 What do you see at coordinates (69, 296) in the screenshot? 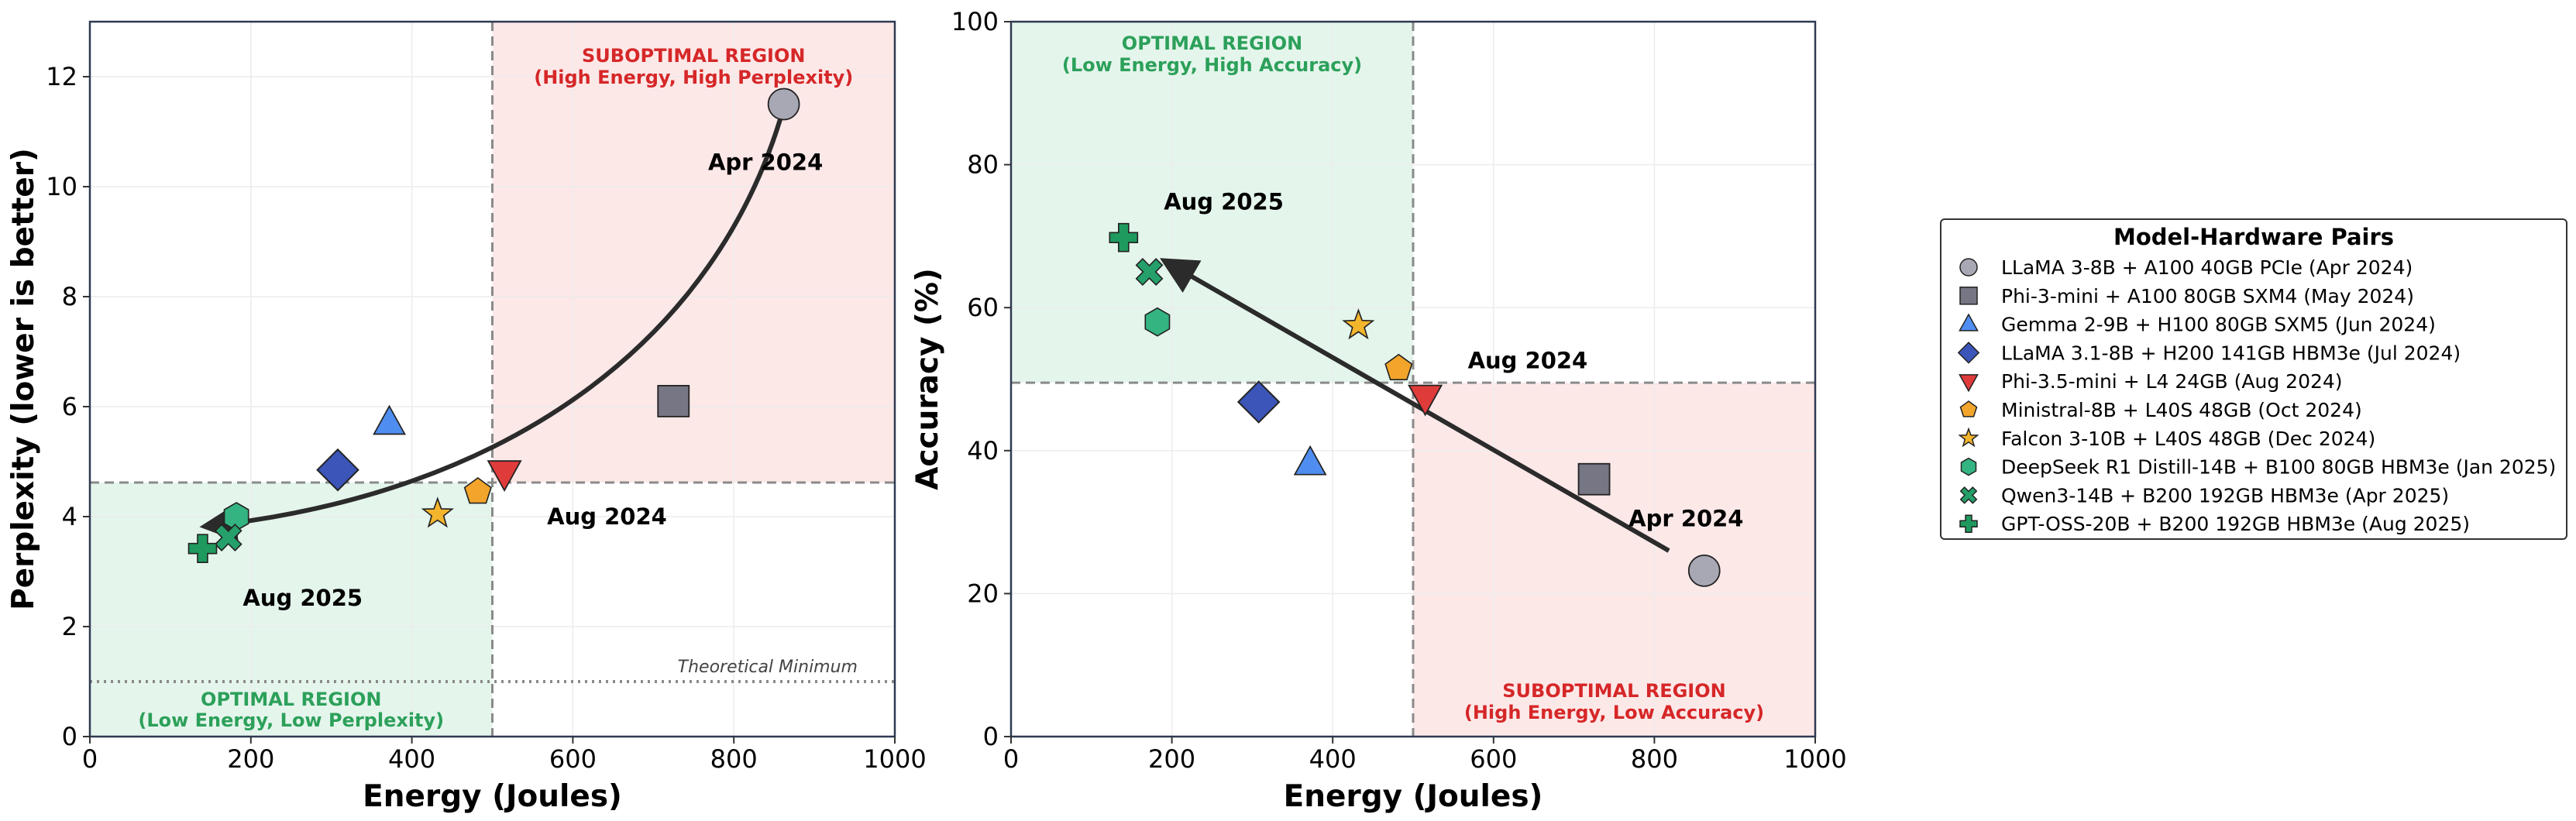
I see `y-tick-label: 8` at bounding box center [69, 296].